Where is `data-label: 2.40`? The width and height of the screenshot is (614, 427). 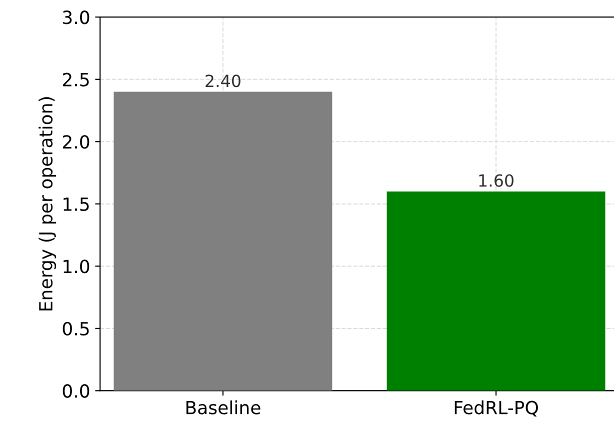
data-label: 2.40 is located at coordinates (223, 81).